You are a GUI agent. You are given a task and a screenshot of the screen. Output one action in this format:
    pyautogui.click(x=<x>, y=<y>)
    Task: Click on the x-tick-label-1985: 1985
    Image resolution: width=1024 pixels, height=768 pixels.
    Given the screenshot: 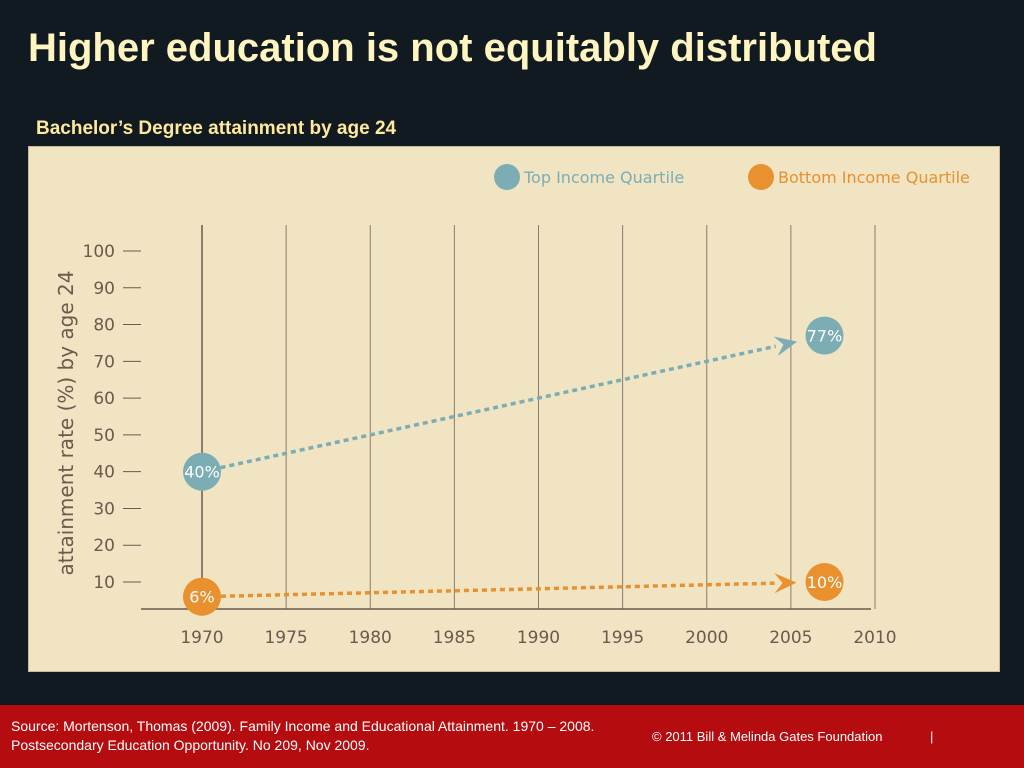 What is the action you would take?
    pyautogui.click(x=454, y=638)
    